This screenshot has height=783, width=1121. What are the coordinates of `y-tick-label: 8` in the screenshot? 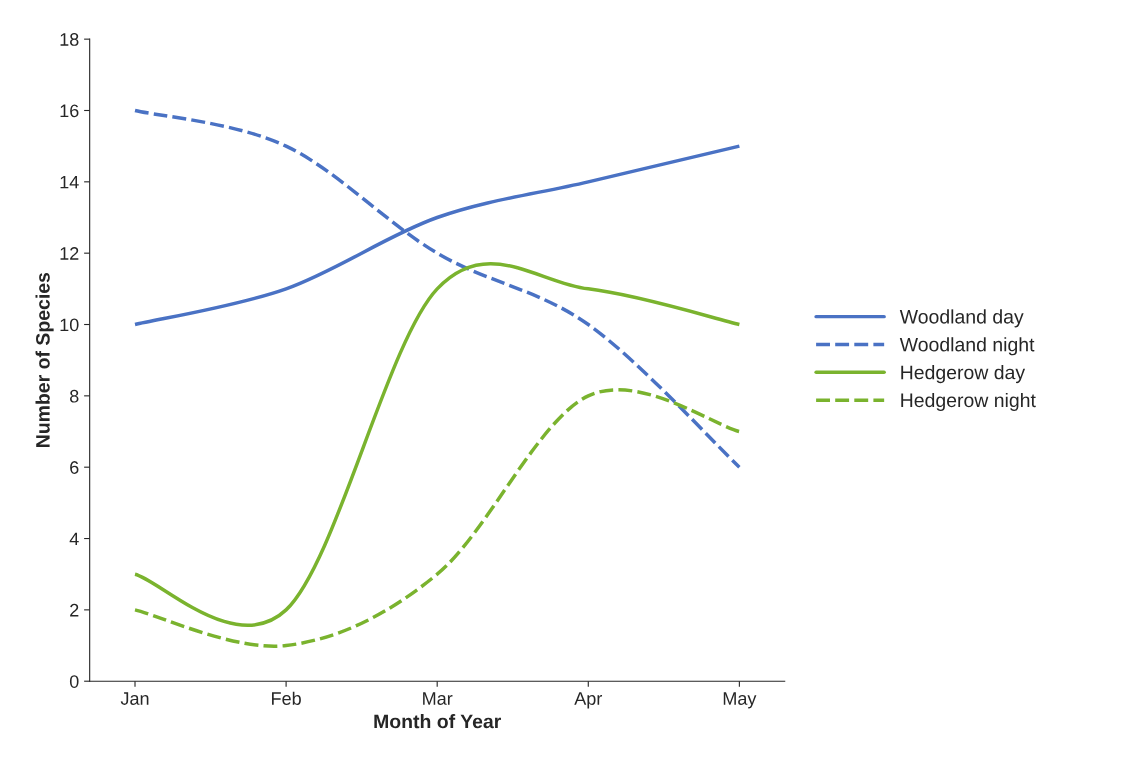 It's located at (74, 396).